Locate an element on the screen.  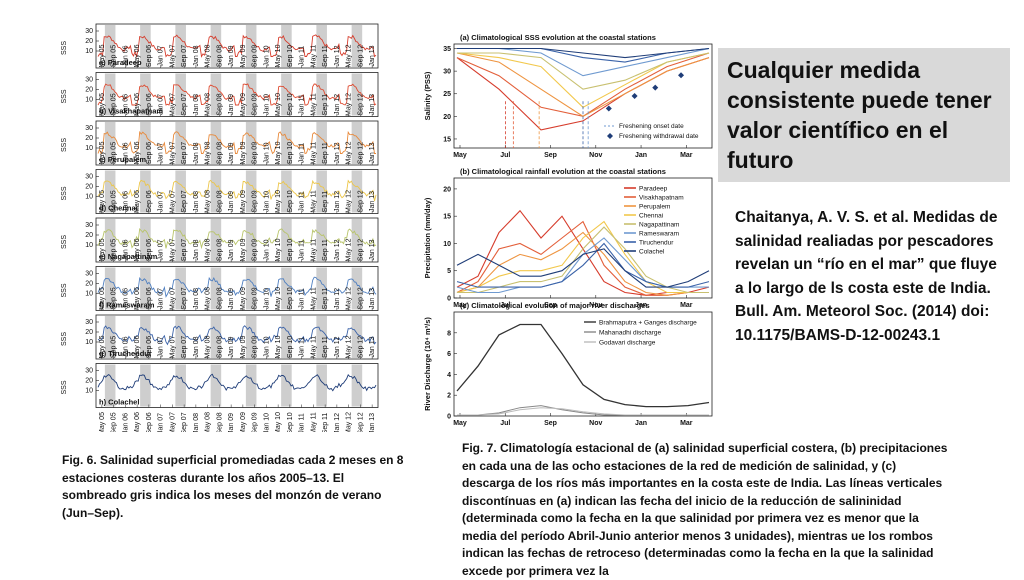
legend-river-label: Mahanadhi discharge is located at coordinates (630, 333).